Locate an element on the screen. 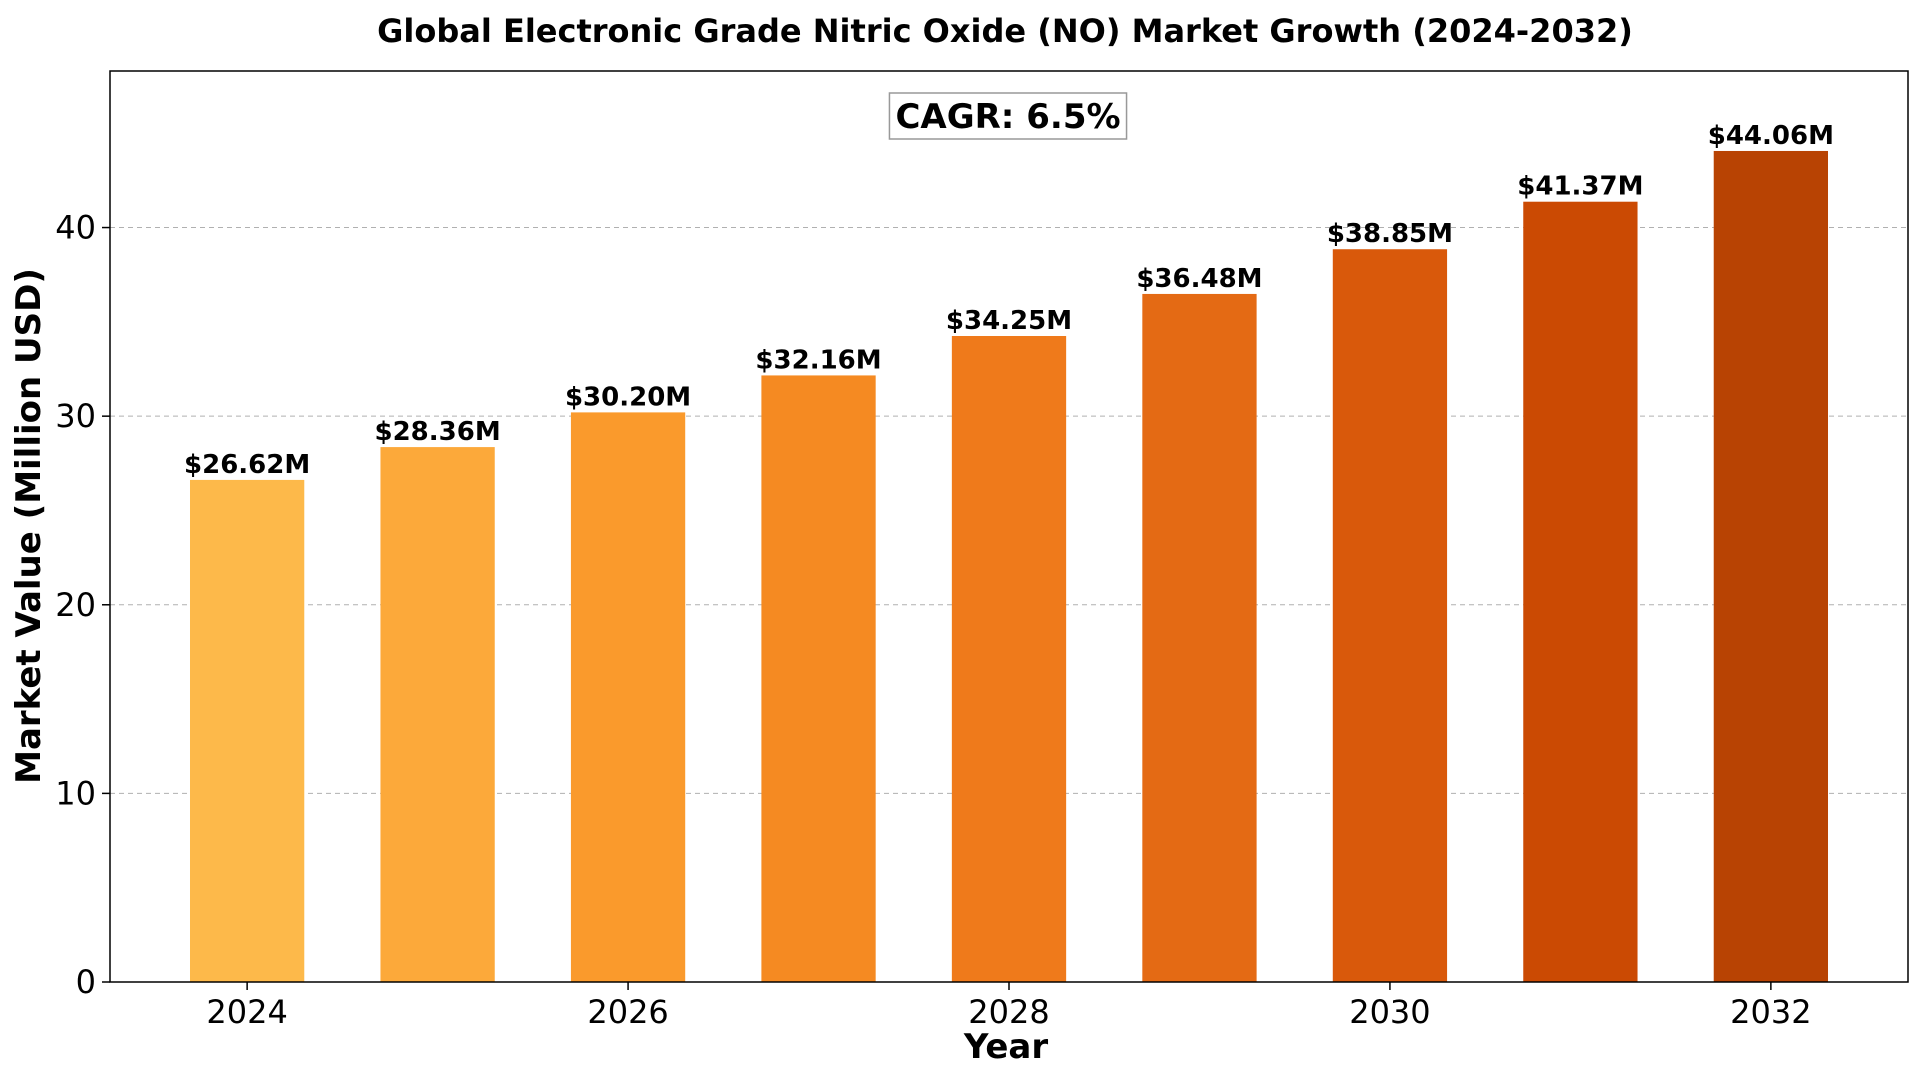  x-tick-label: 2024 is located at coordinates (246, 1012).